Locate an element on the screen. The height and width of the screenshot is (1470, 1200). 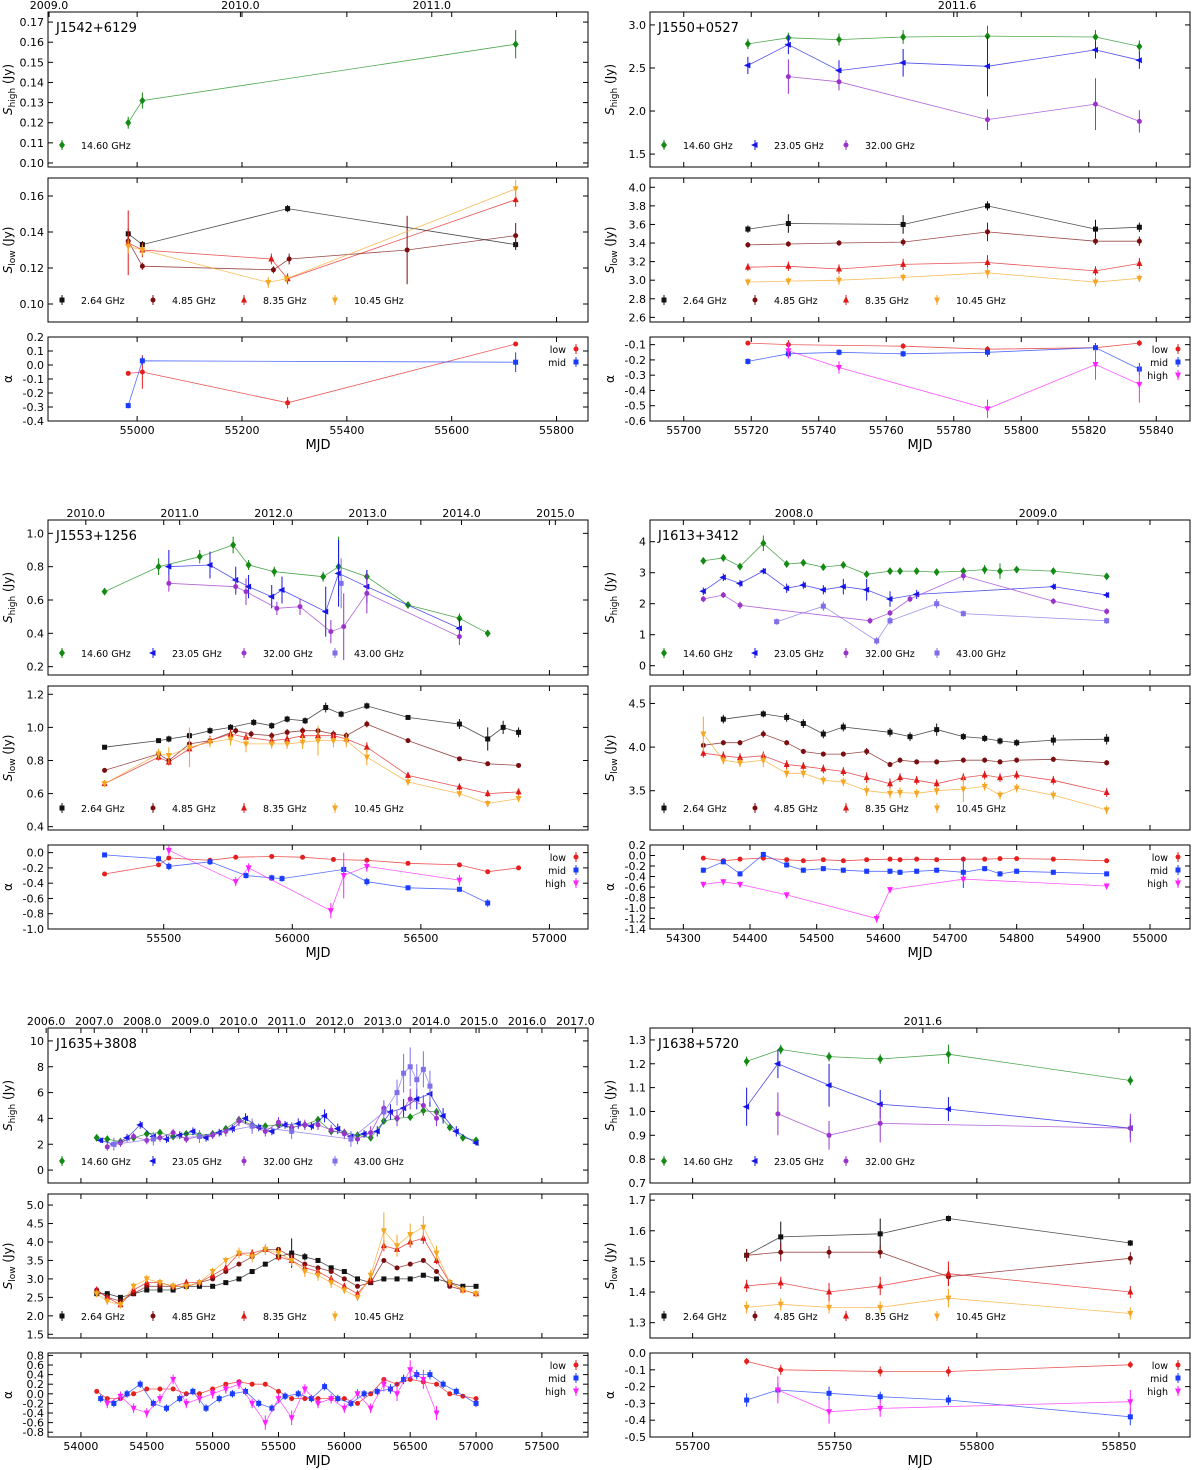
legend-label: 23.05 GHz is located at coordinates (799, 654).